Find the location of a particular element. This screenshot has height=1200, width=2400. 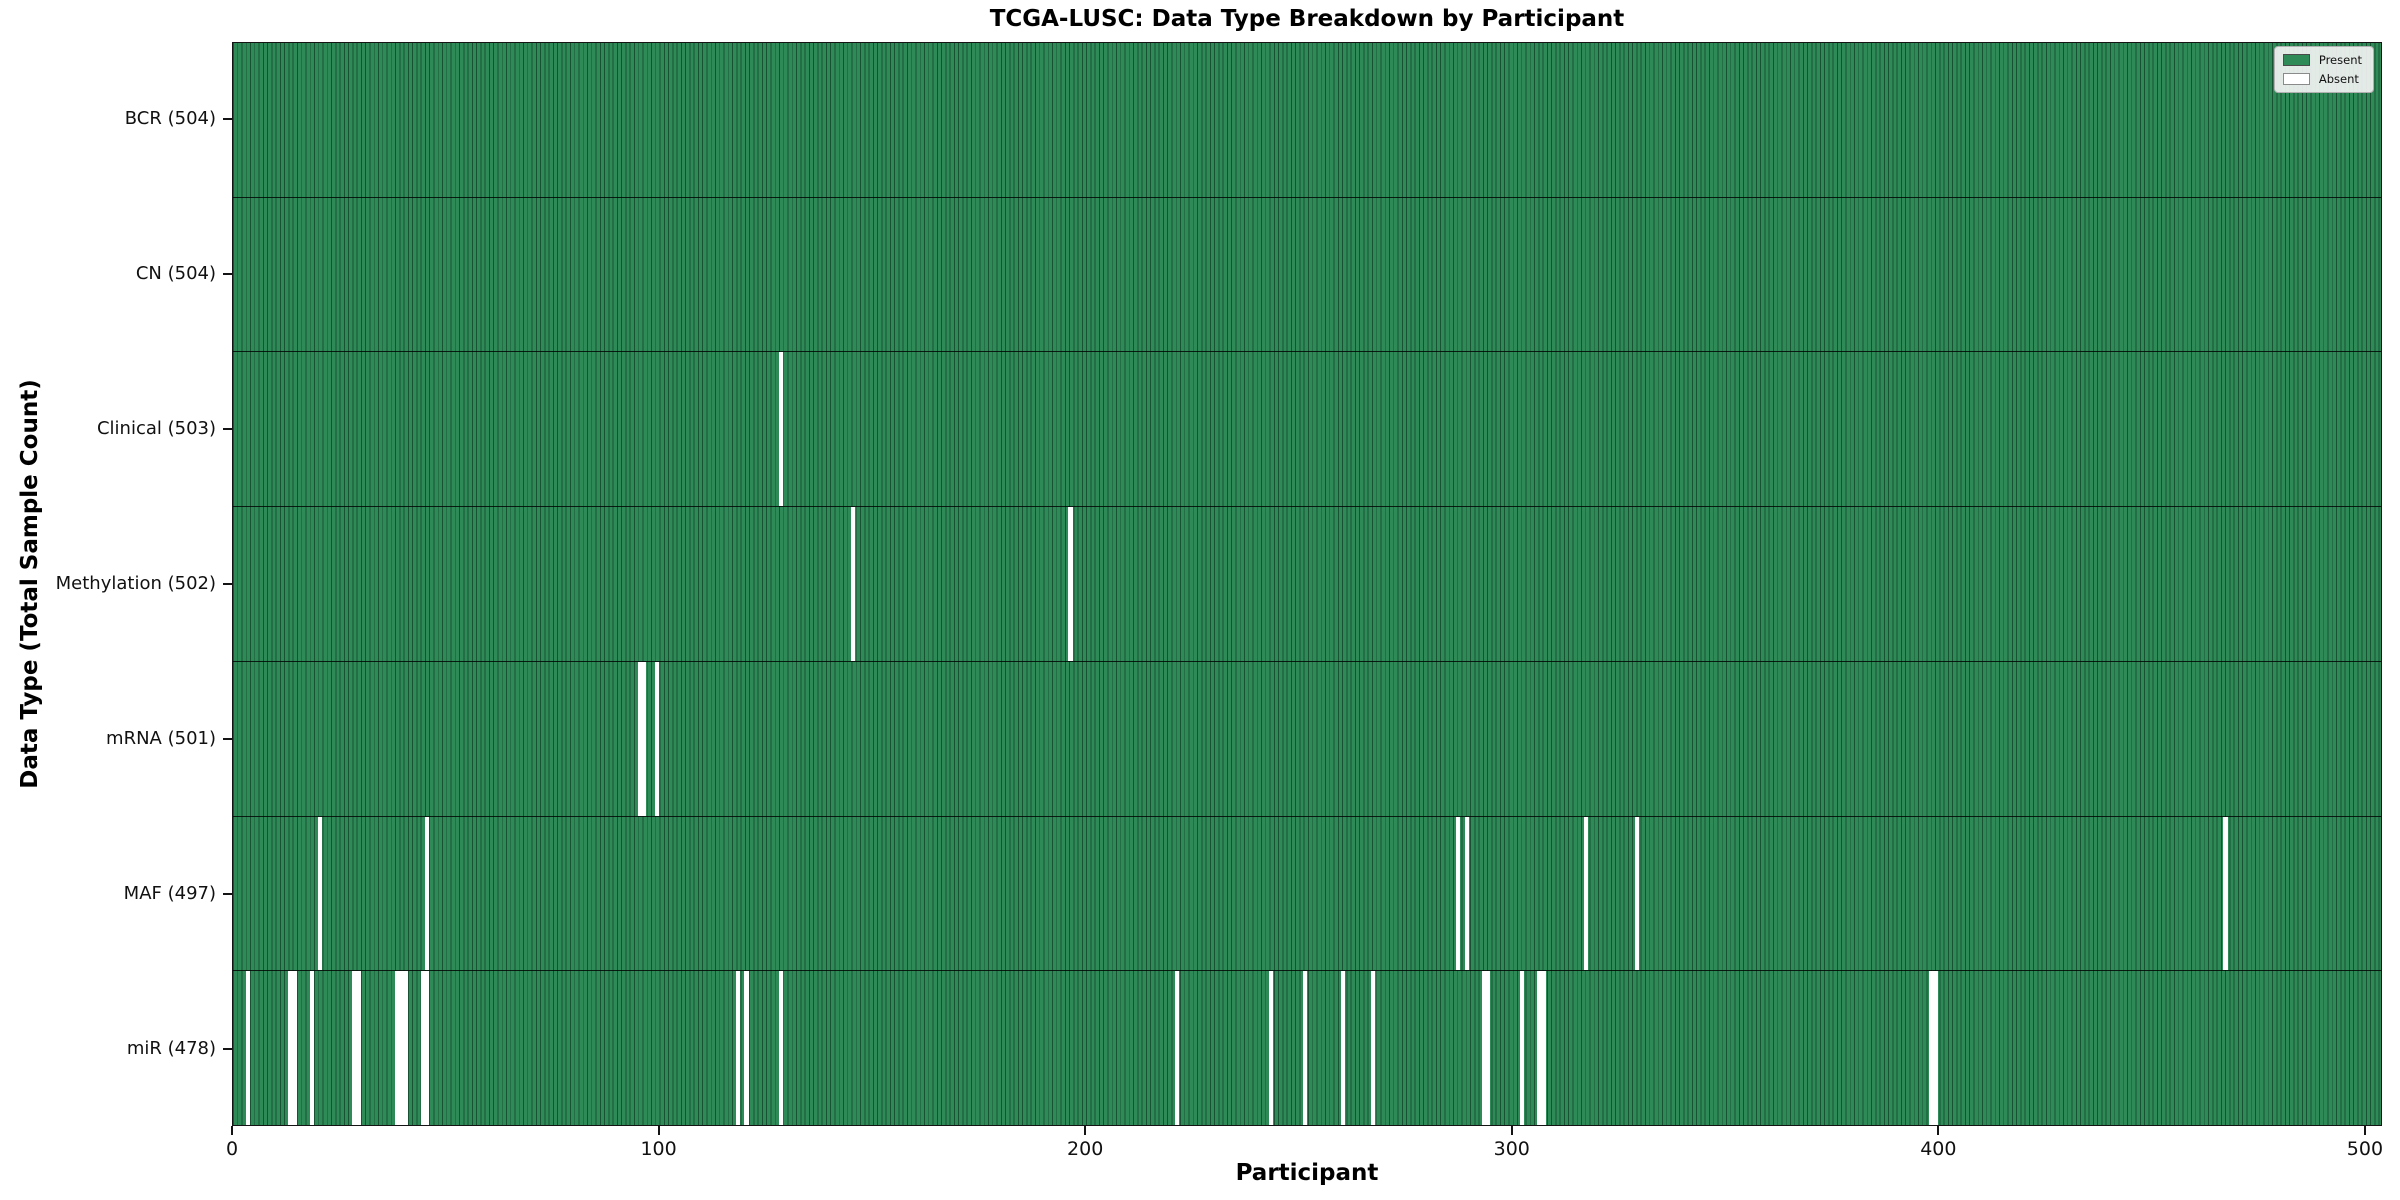

legend-entry-absent: Absent is located at coordinates (2322, 79).